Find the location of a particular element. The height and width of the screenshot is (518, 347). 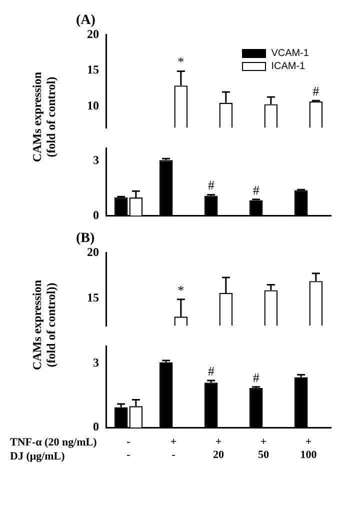

text: TNF-α (20 ng/mL) is located at coordinates (54, 442).